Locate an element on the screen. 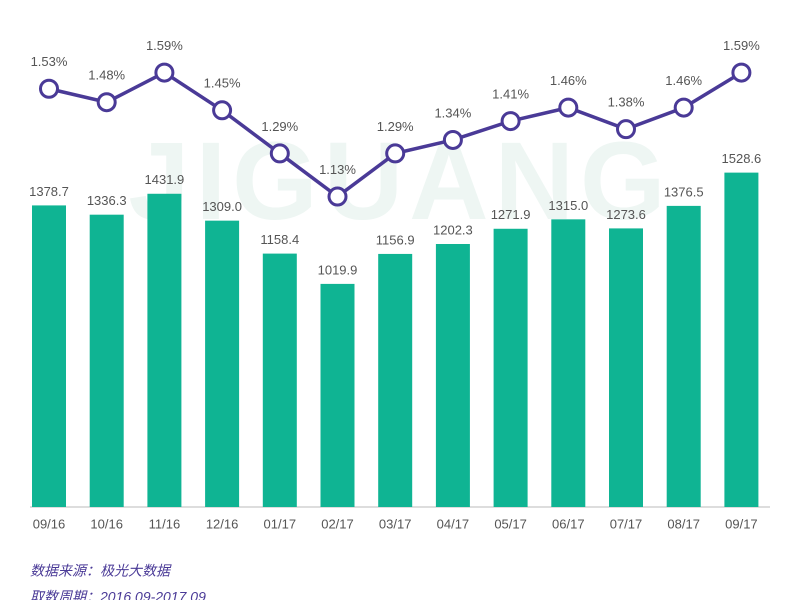  x-tick-label: 12/16 is located at coordinates (222, 523).